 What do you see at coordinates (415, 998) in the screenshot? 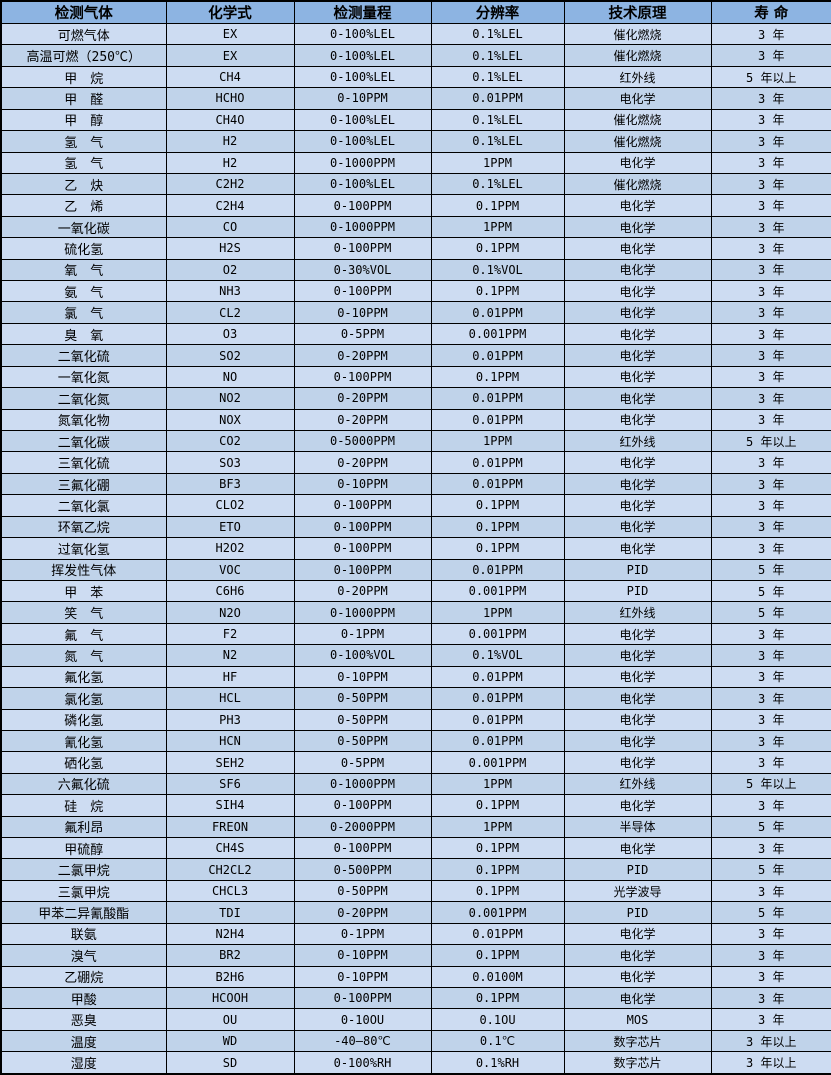
I see `table-row: 甲酸 HCOOH 0-100PPM 0.1PPM 电化学 3 年` at bounding box center [415, 998].